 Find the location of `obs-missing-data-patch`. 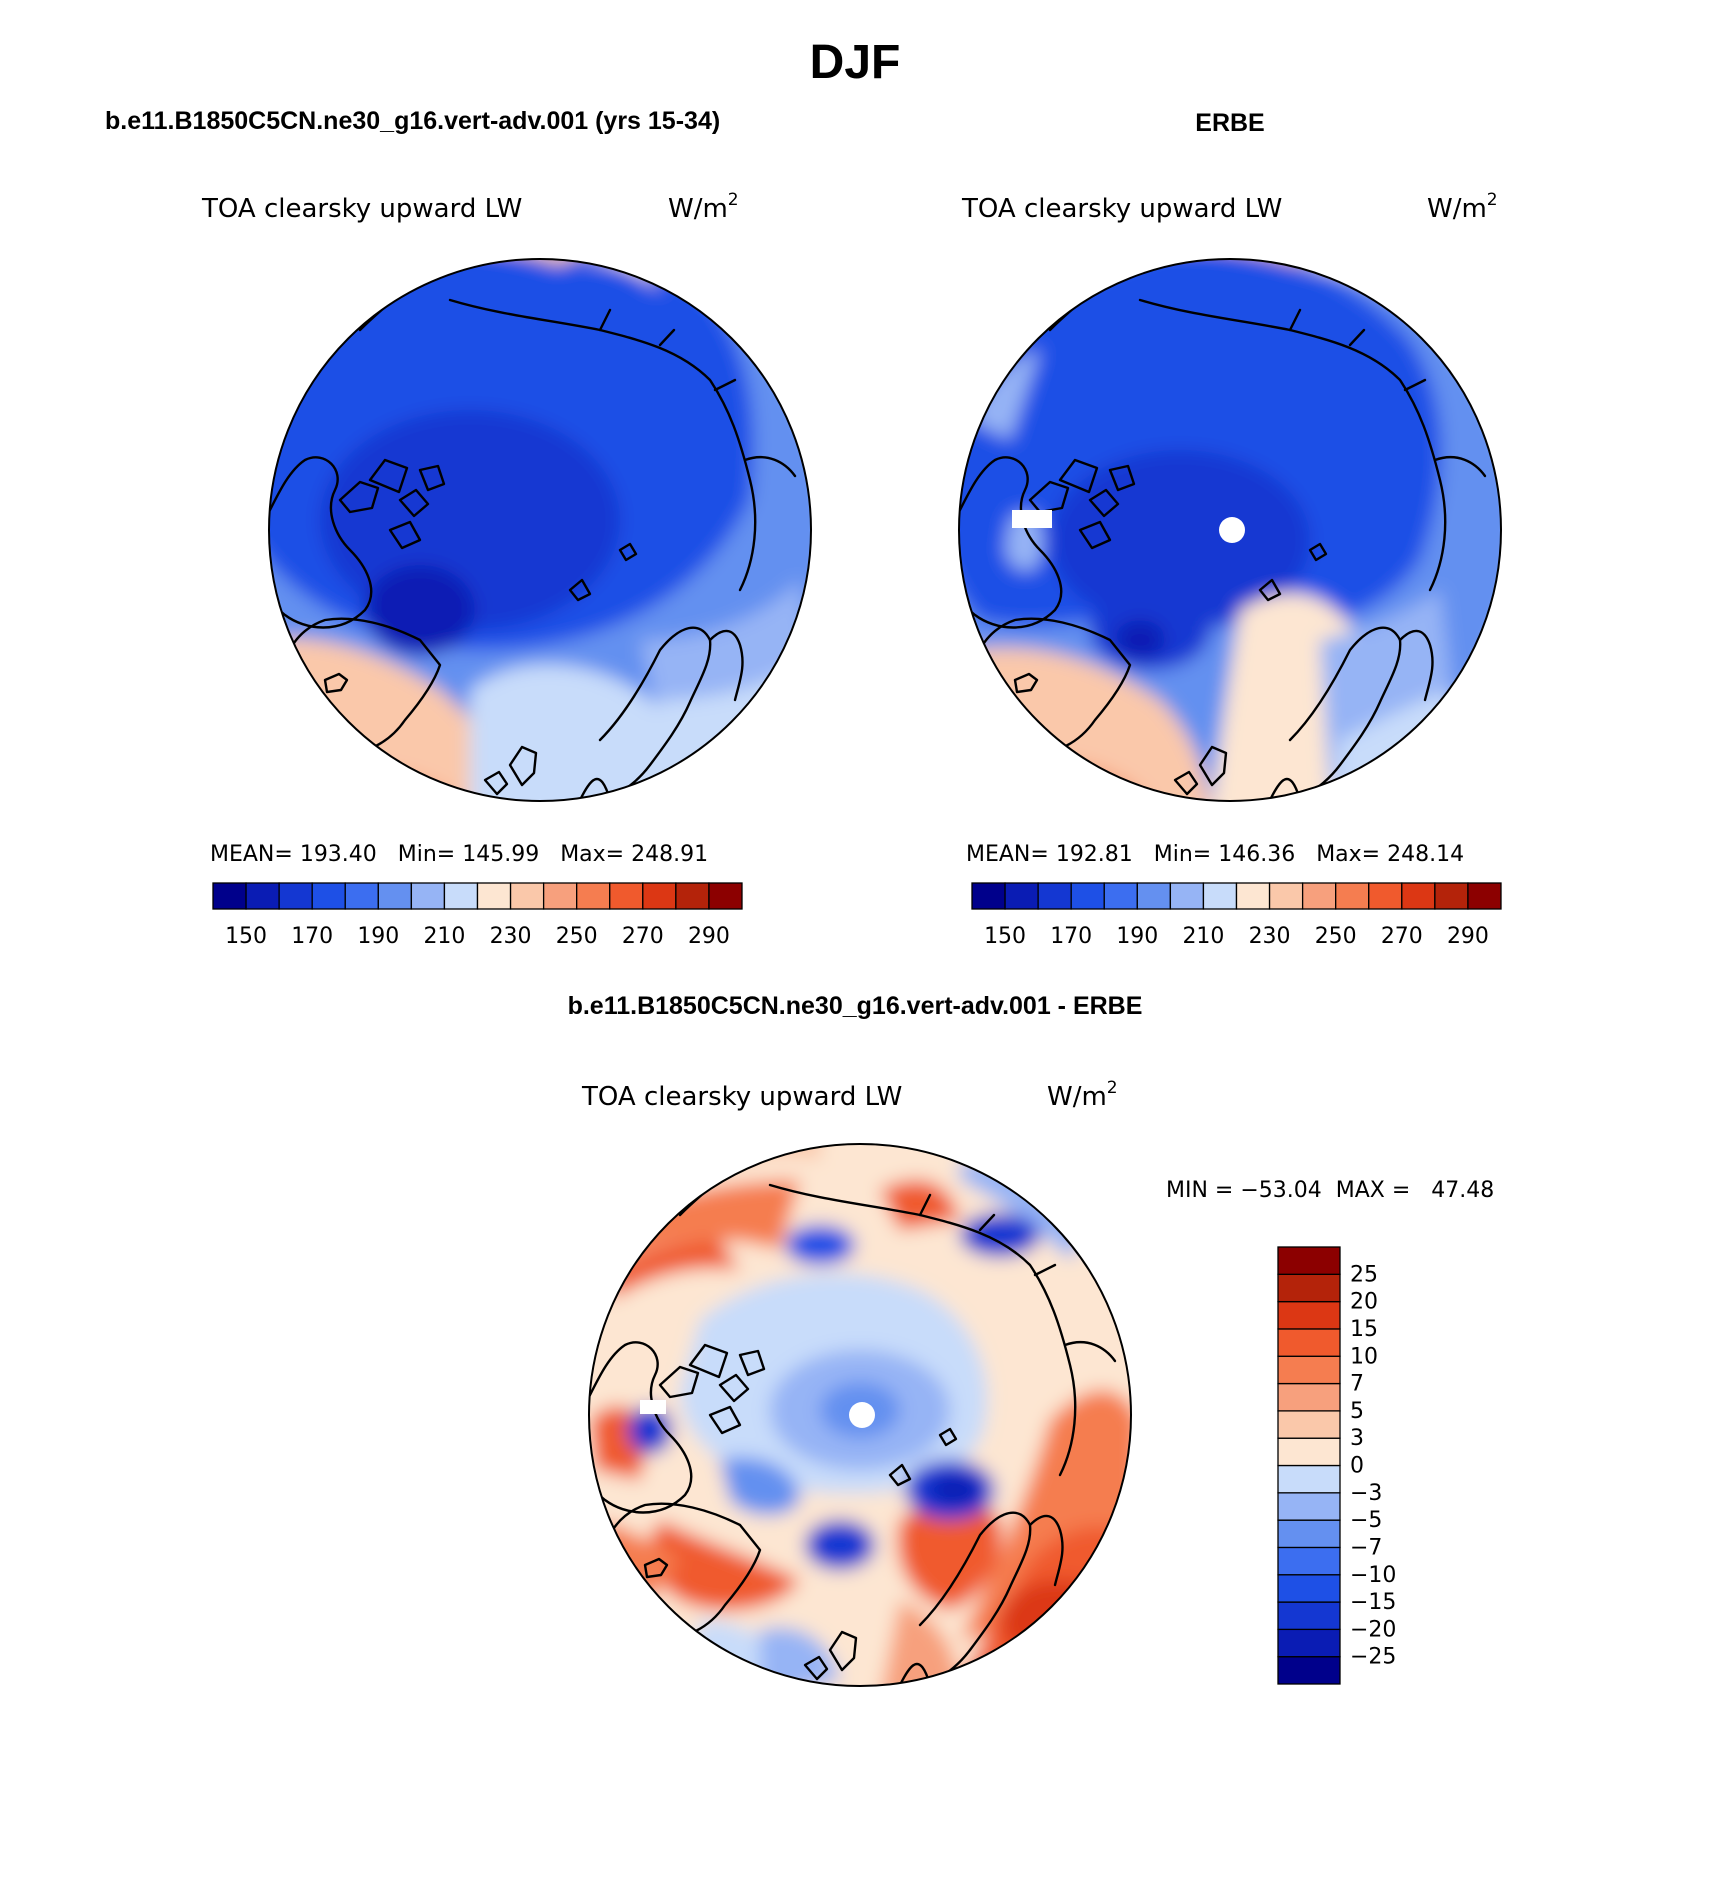

obs-missing-data-patch is located at coordinates (1032, 519).